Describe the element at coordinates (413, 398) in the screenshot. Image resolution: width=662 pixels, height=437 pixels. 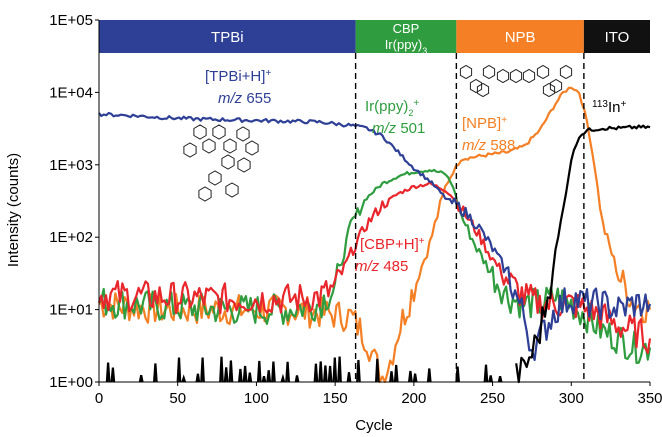
I see `x-tick-label: 200` at that location.